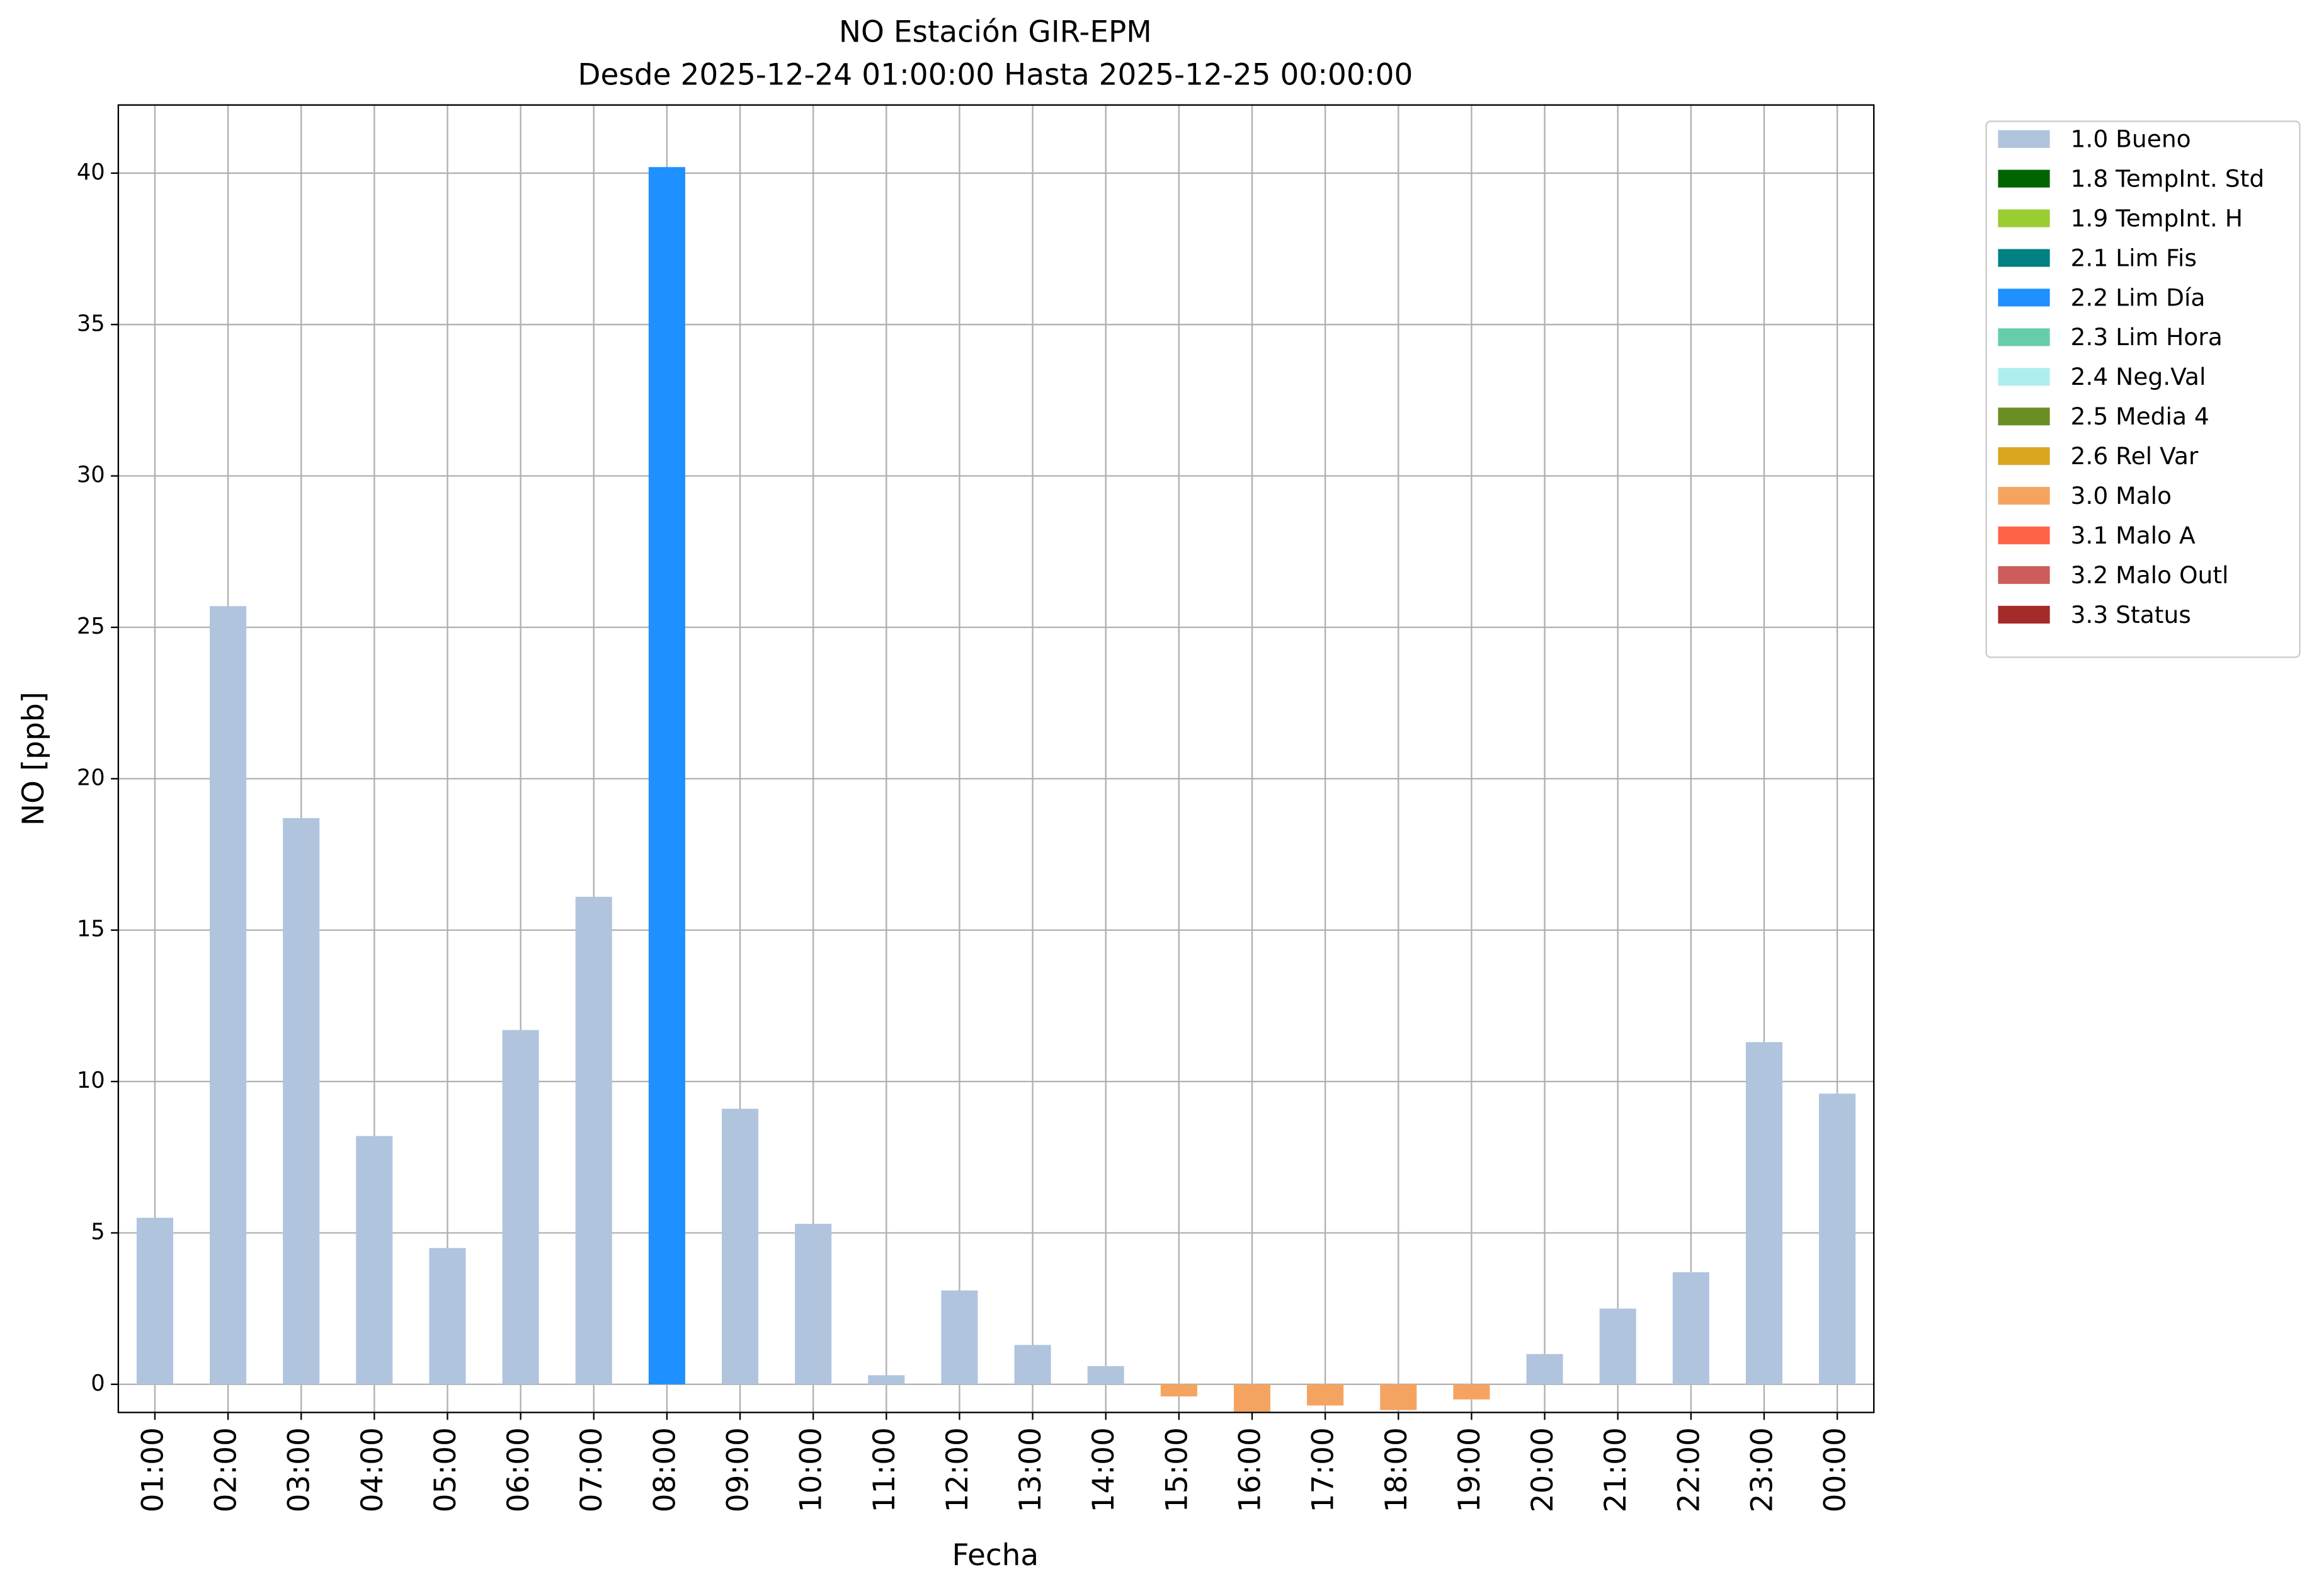  I want to click on x-tick-label: 03:00, so click(299, 1469).